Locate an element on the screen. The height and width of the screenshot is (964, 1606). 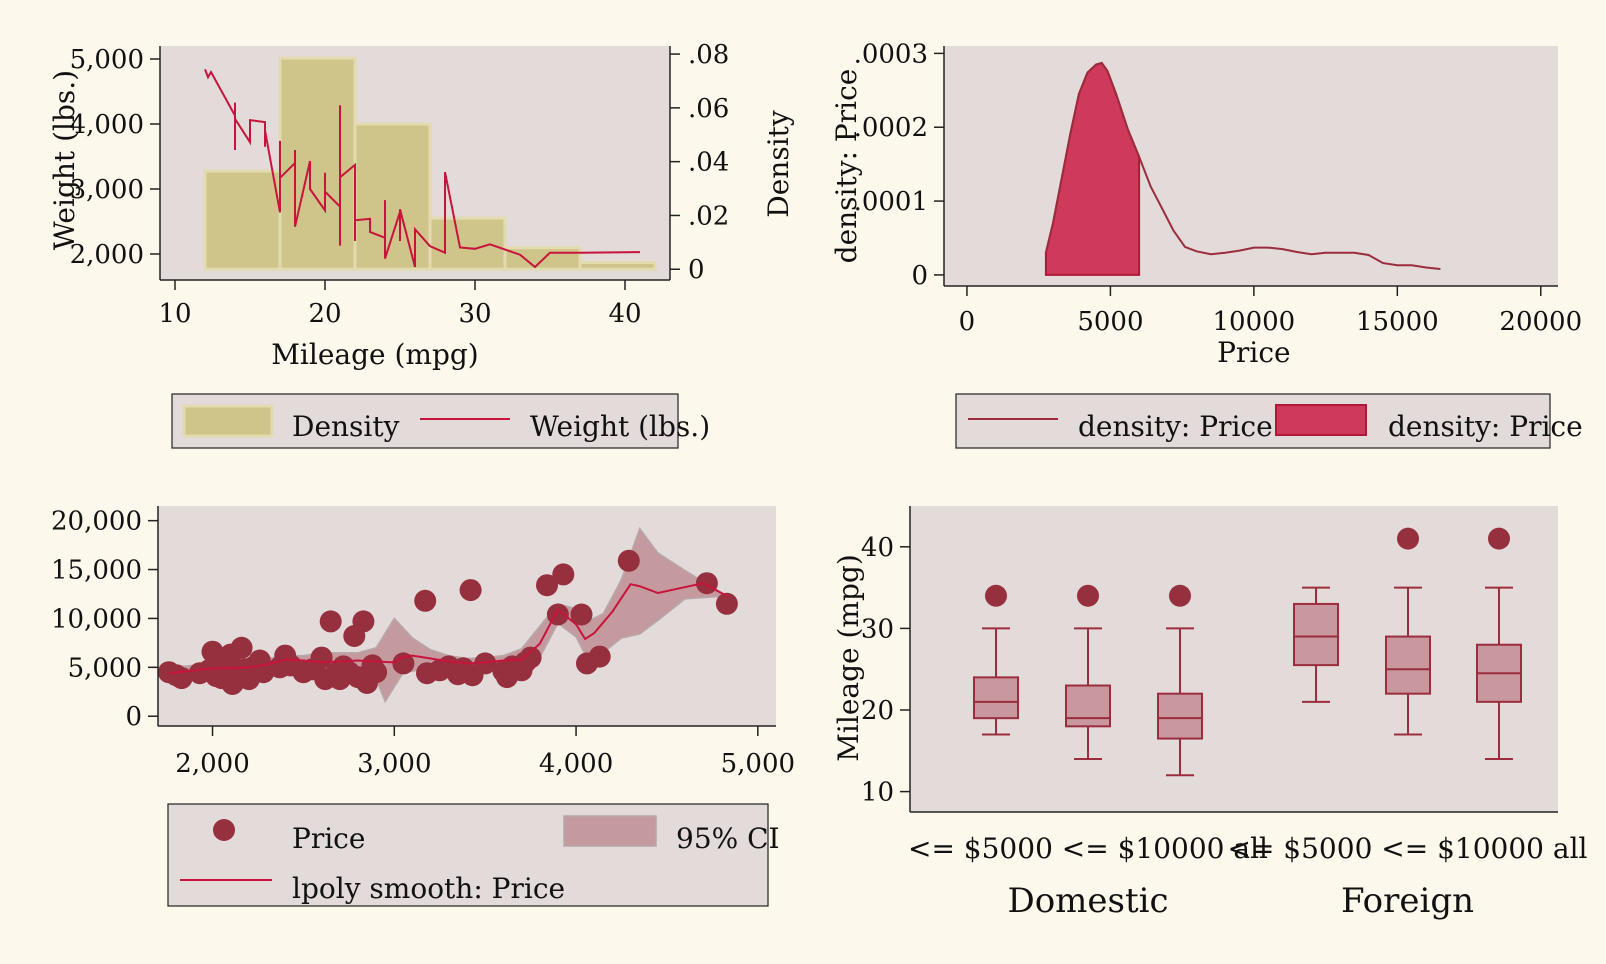
y-tick-label-p1-3: 5,000 is located at coordinates (107, 60).